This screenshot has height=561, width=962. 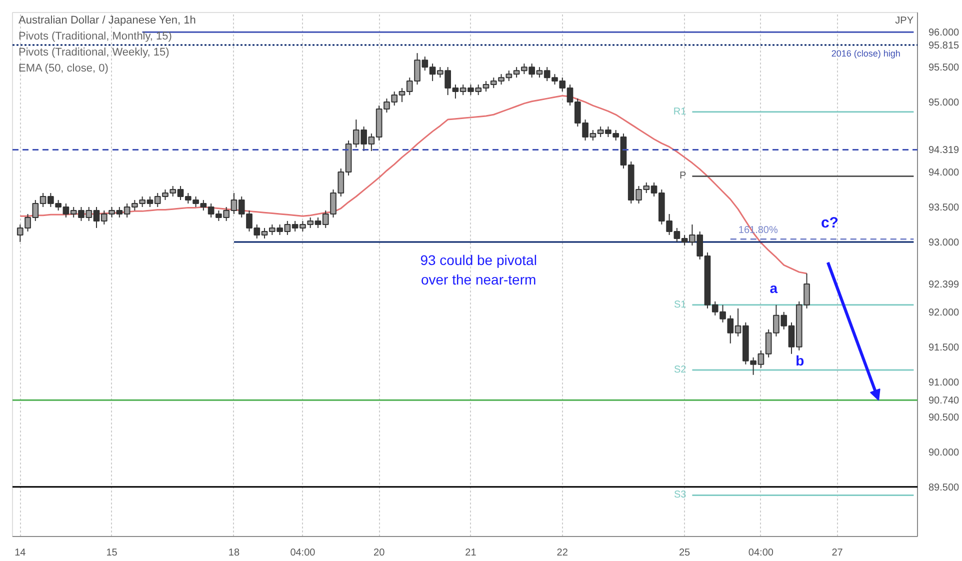 I want to click on series-label: R1, so click(x=680, y=112).